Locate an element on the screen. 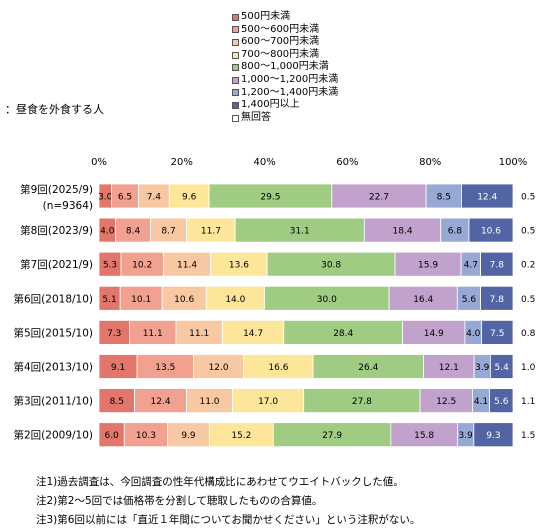  data-label: 10.2 is located at coordinates (142, 266).